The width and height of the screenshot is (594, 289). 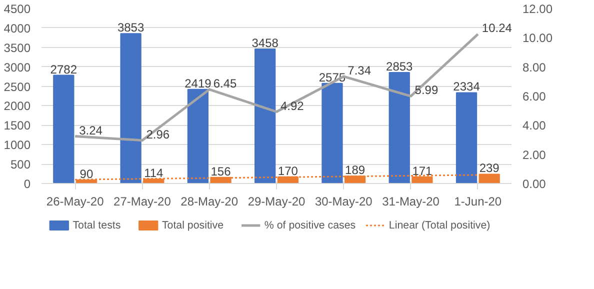 What do you see at coordinates (422, 171) in the screenshot?
I see `data-label: 171` at bounding box center [422, 171].